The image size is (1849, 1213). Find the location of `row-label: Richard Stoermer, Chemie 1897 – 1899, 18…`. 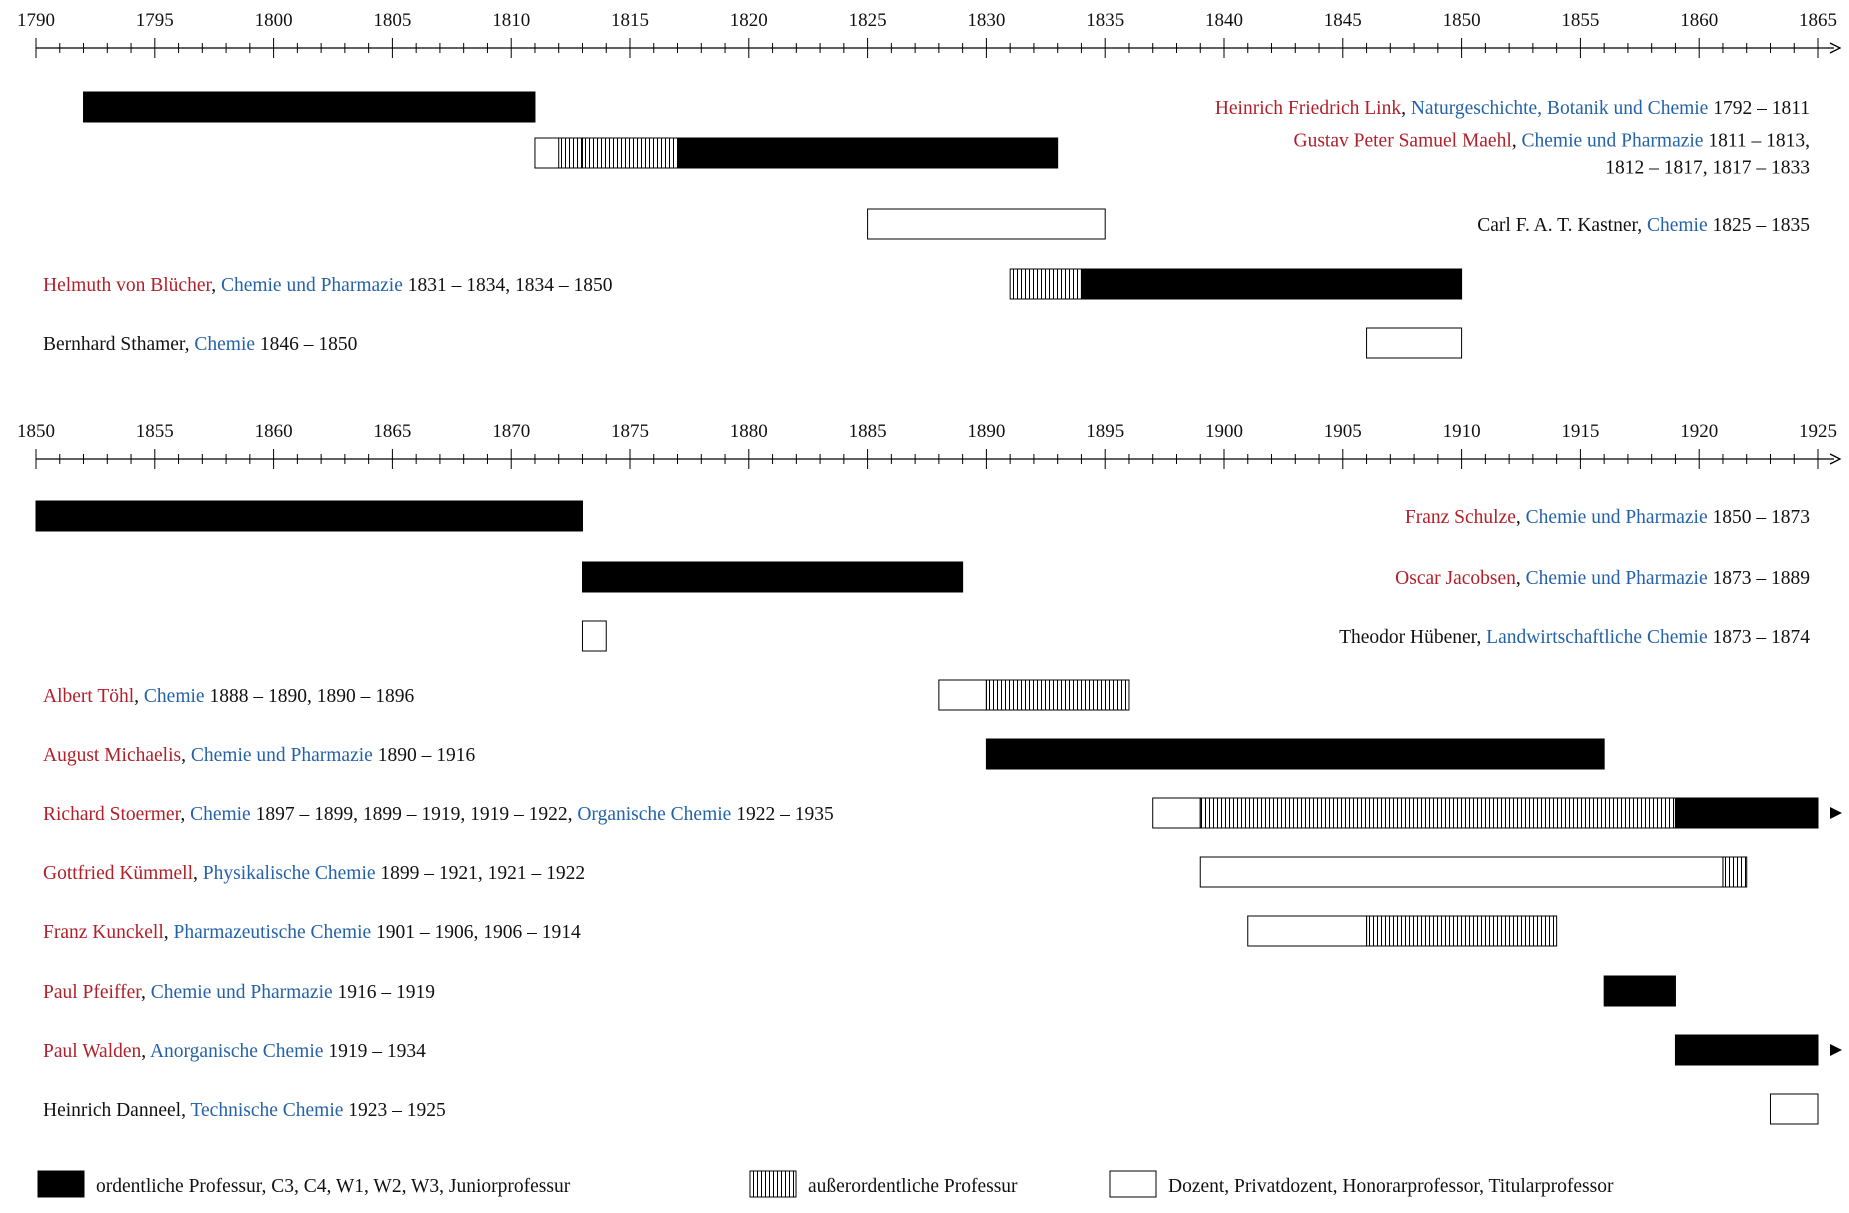

row-label: Richard Stoermer, Chemie 1897 – 1899, 18… is located at coordinates (438, 814).